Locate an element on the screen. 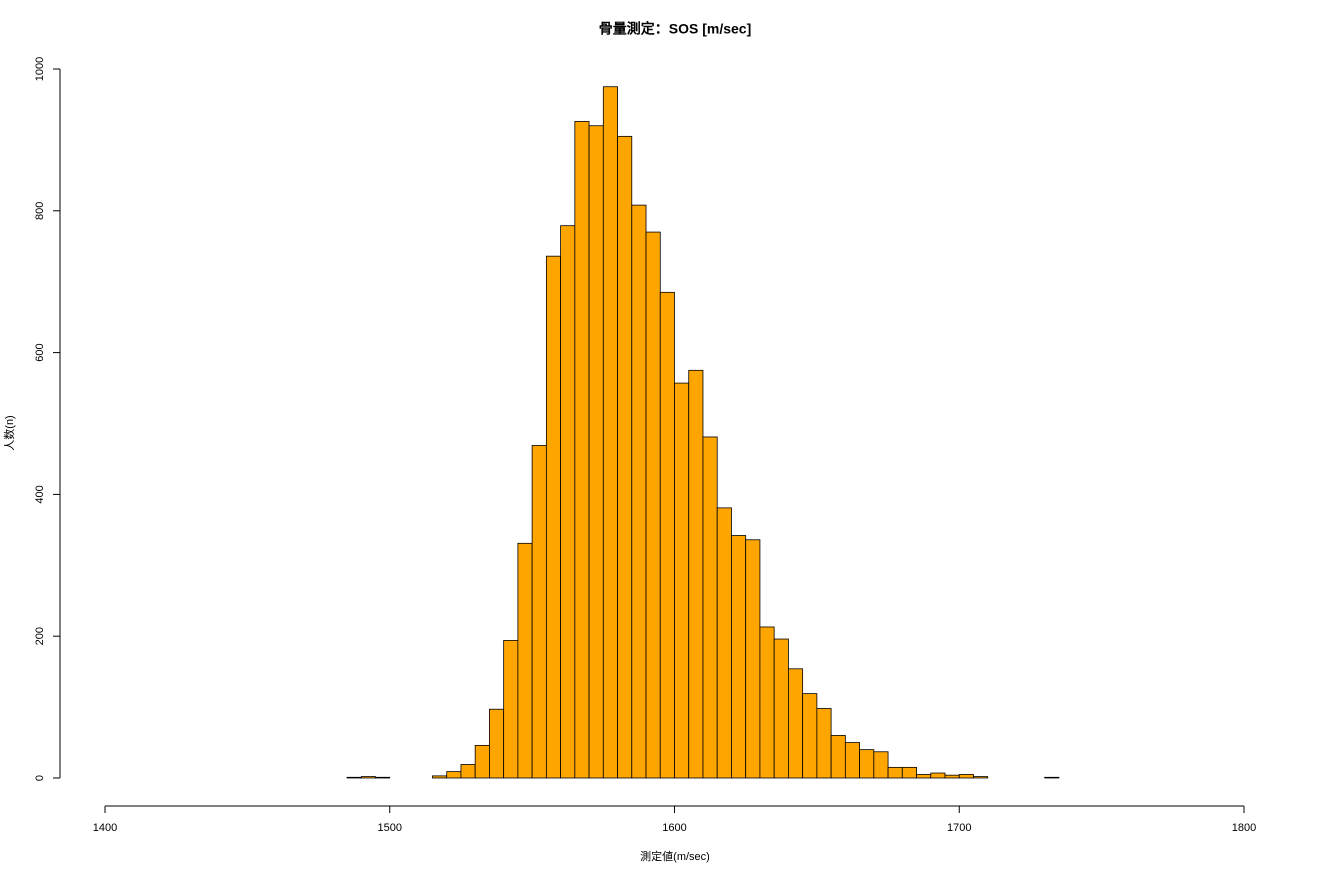 Image resolution: width=1320 pixels, height=880 pixels. x-tick-label: 1400 is located at coordinates (105, 828).